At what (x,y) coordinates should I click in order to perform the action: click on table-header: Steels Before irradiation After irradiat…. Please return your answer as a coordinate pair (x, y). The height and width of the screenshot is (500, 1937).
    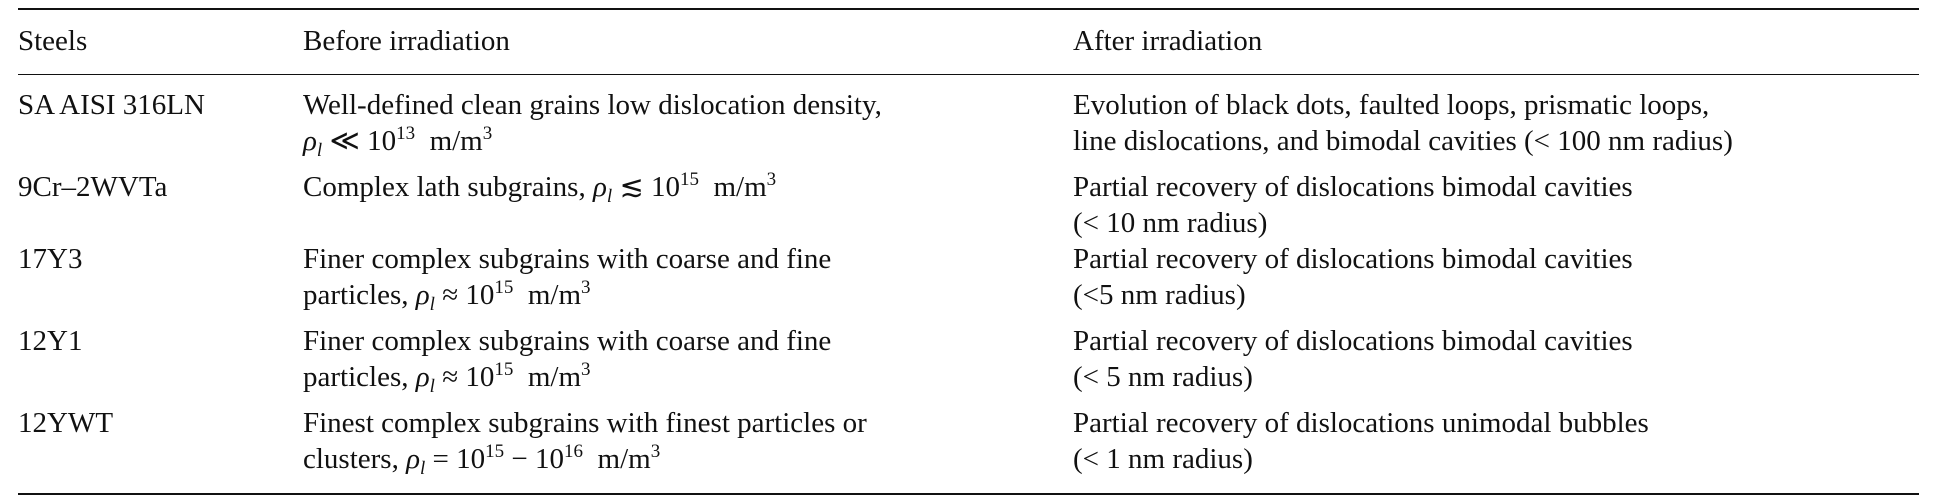
    Looking at the image, I should click on (968, 41).